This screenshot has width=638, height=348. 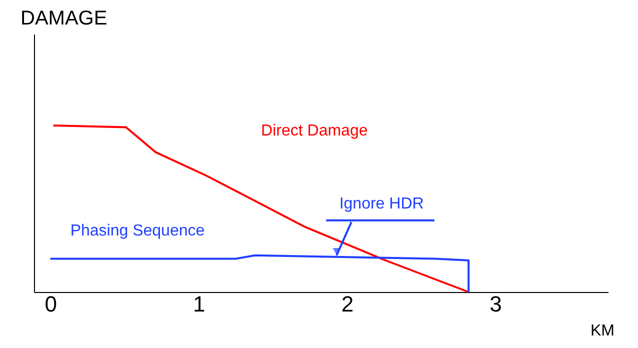 I want to click on annotation: Ignore HDR, so click(x=381, y=203).